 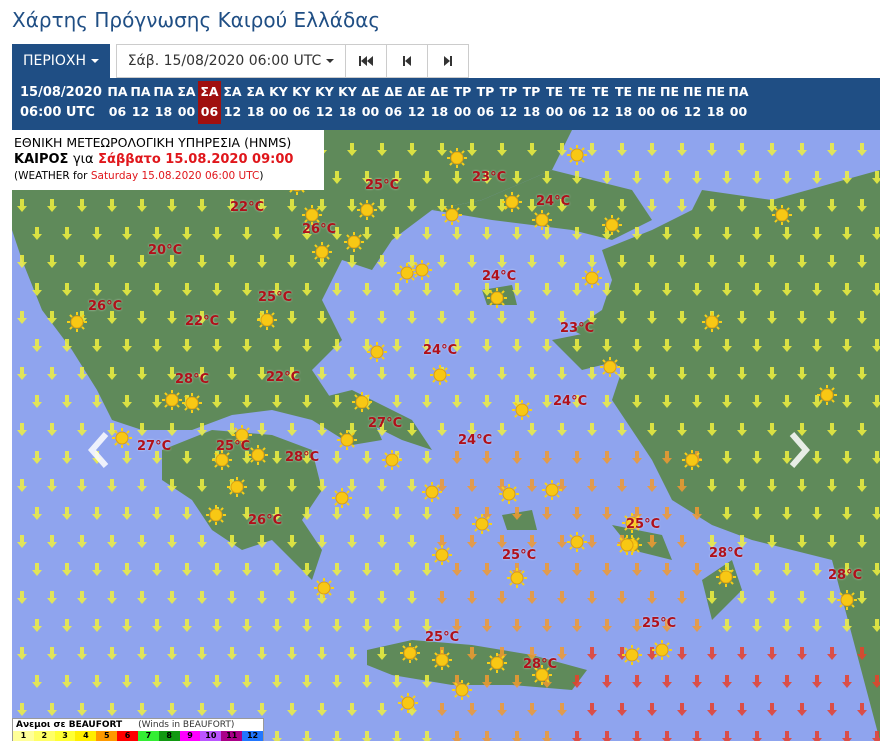 What do you see at coordinates (61, 61) in the screenshot?
I see `region-dropdown: ΠΕΡΙΟΧΗ` at bounding box center [61, 61].